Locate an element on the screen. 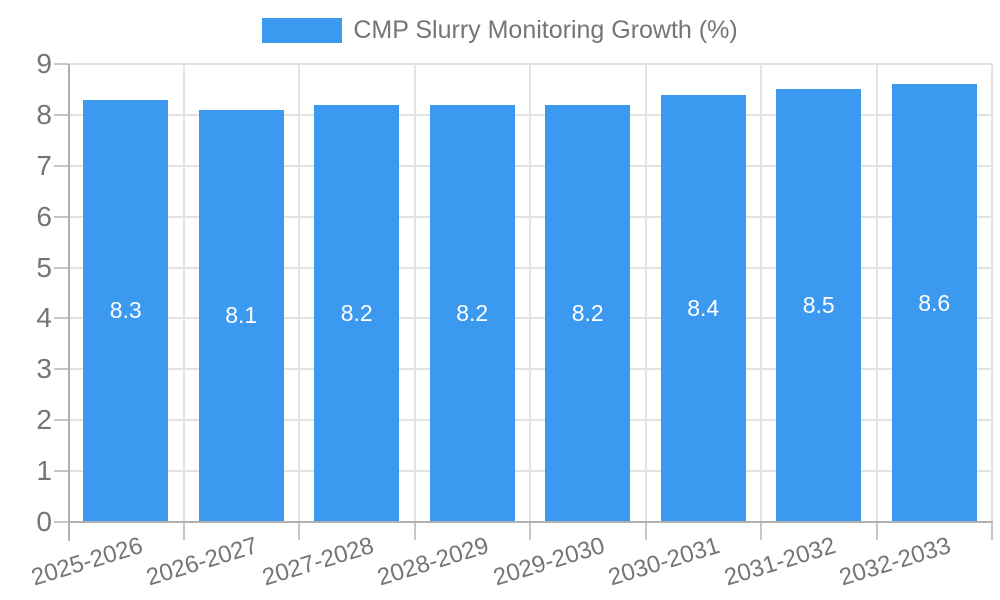  bar: 8.3 is located at coordinates (126, 310).